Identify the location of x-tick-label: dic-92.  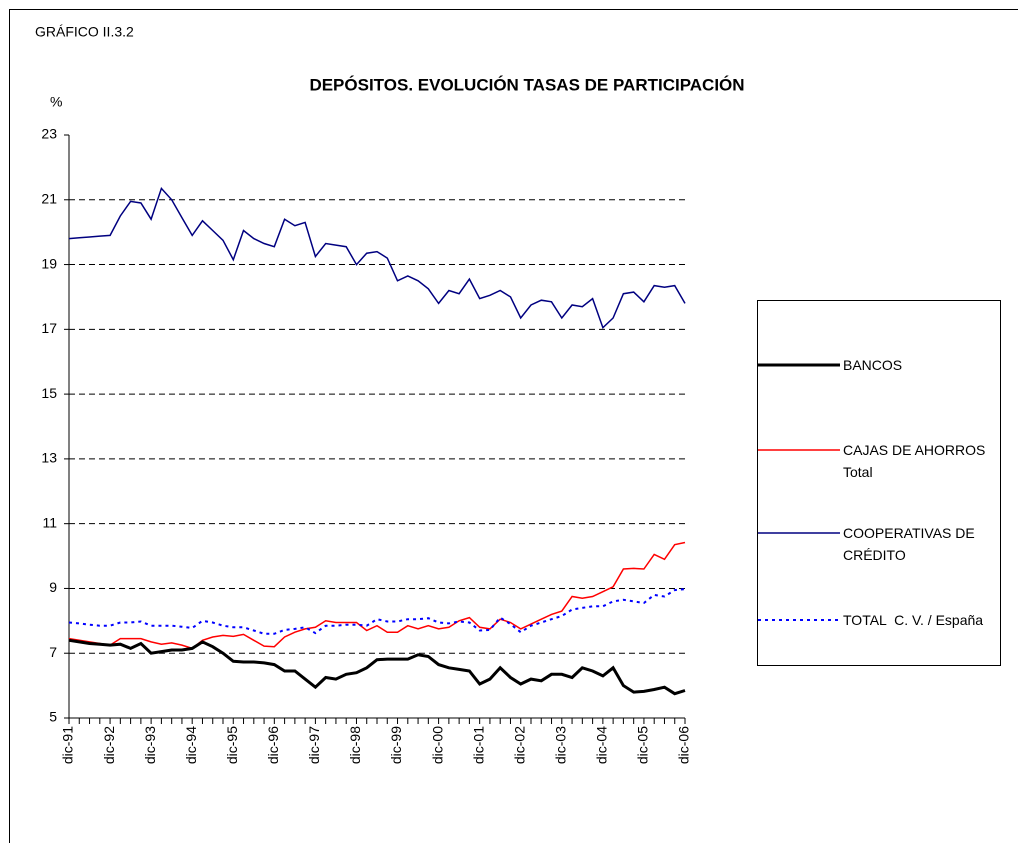
(109, 745).